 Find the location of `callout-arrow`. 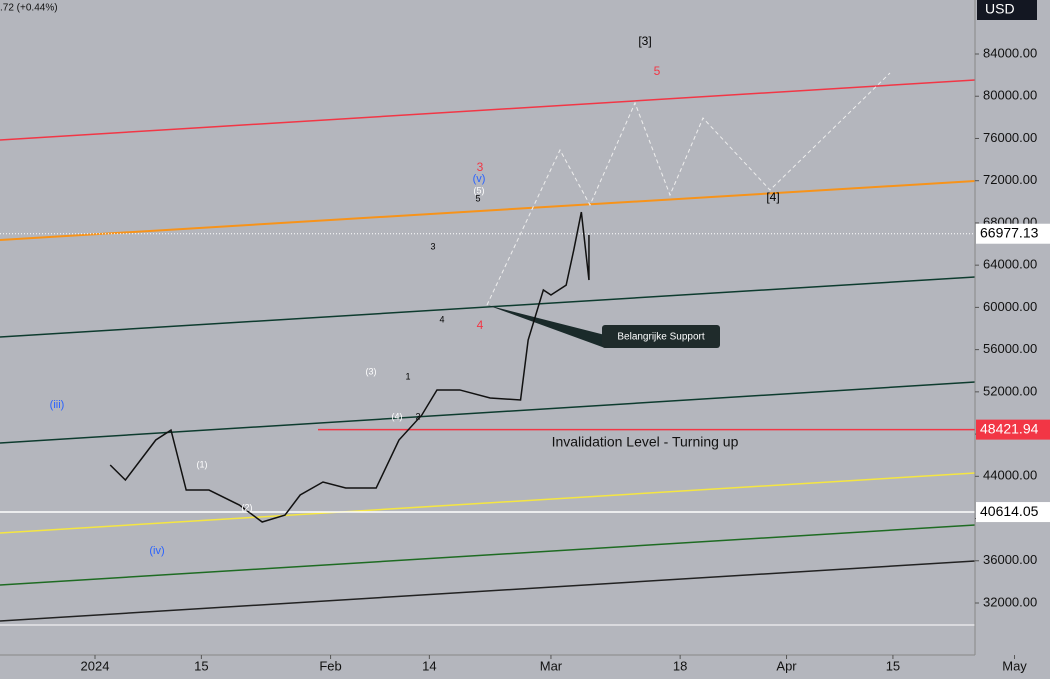

callout-arrow is located at coordinates (546, 326).